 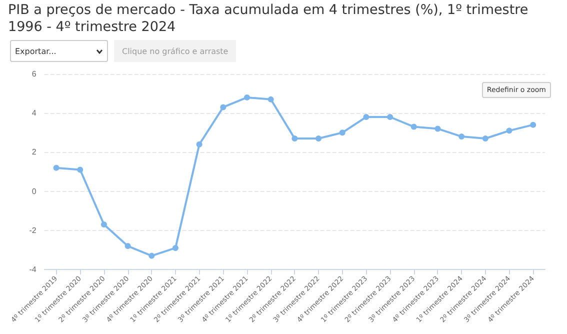 What do you see at coordinates (33, 269) in the screenshot?
I see `y-tick-label: -4` at bounding box center [33, 269].